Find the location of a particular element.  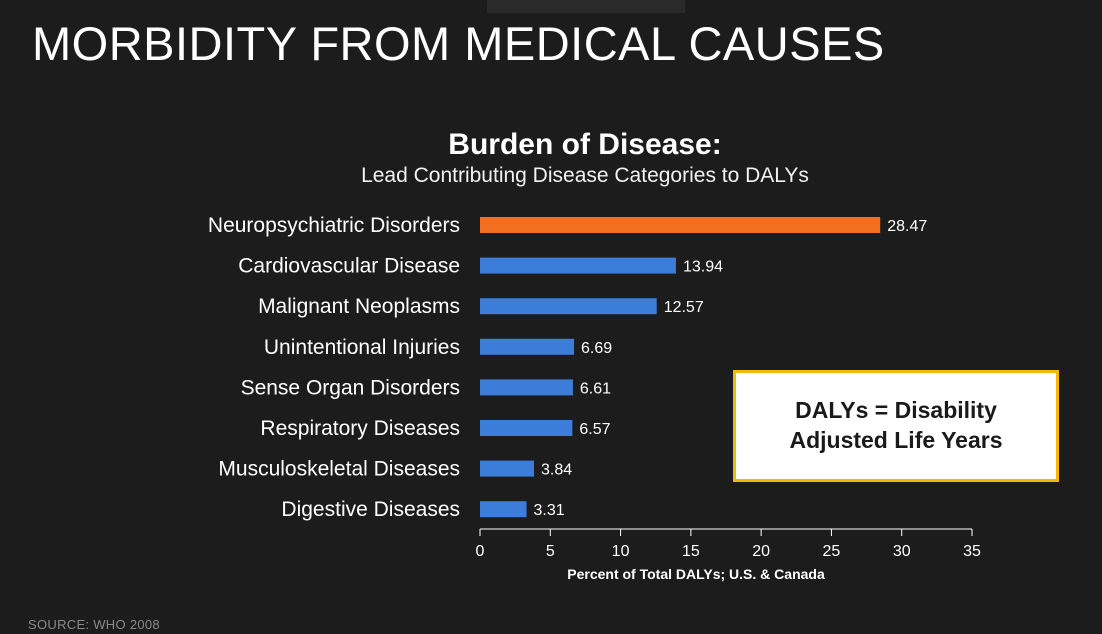

top-window-strip is located at coordinates (586, 6).